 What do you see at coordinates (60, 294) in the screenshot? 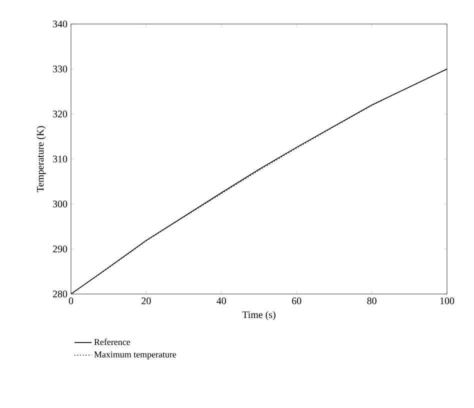
I see `y-tick-label: 280` at bounding box center [60, 294].